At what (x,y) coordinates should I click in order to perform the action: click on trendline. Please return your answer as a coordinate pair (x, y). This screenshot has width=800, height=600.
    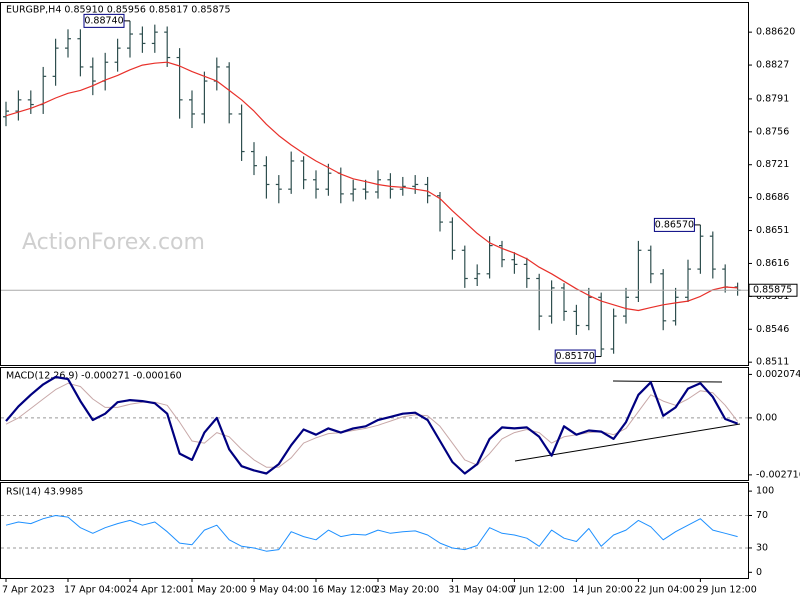
    Looking at the image, I should click on (667, 381).